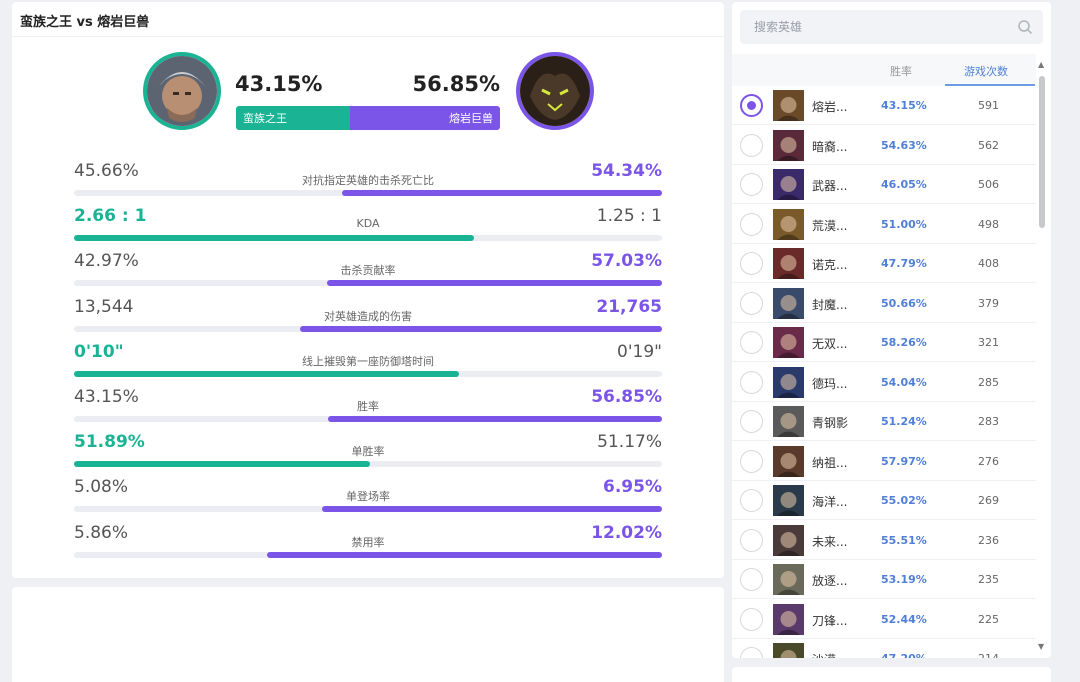  What do you see at coordinates (884, 540) in the screenshot?
I see `hero-list-item: 未来... 55.51% 236` at bounding box center [884, 540].